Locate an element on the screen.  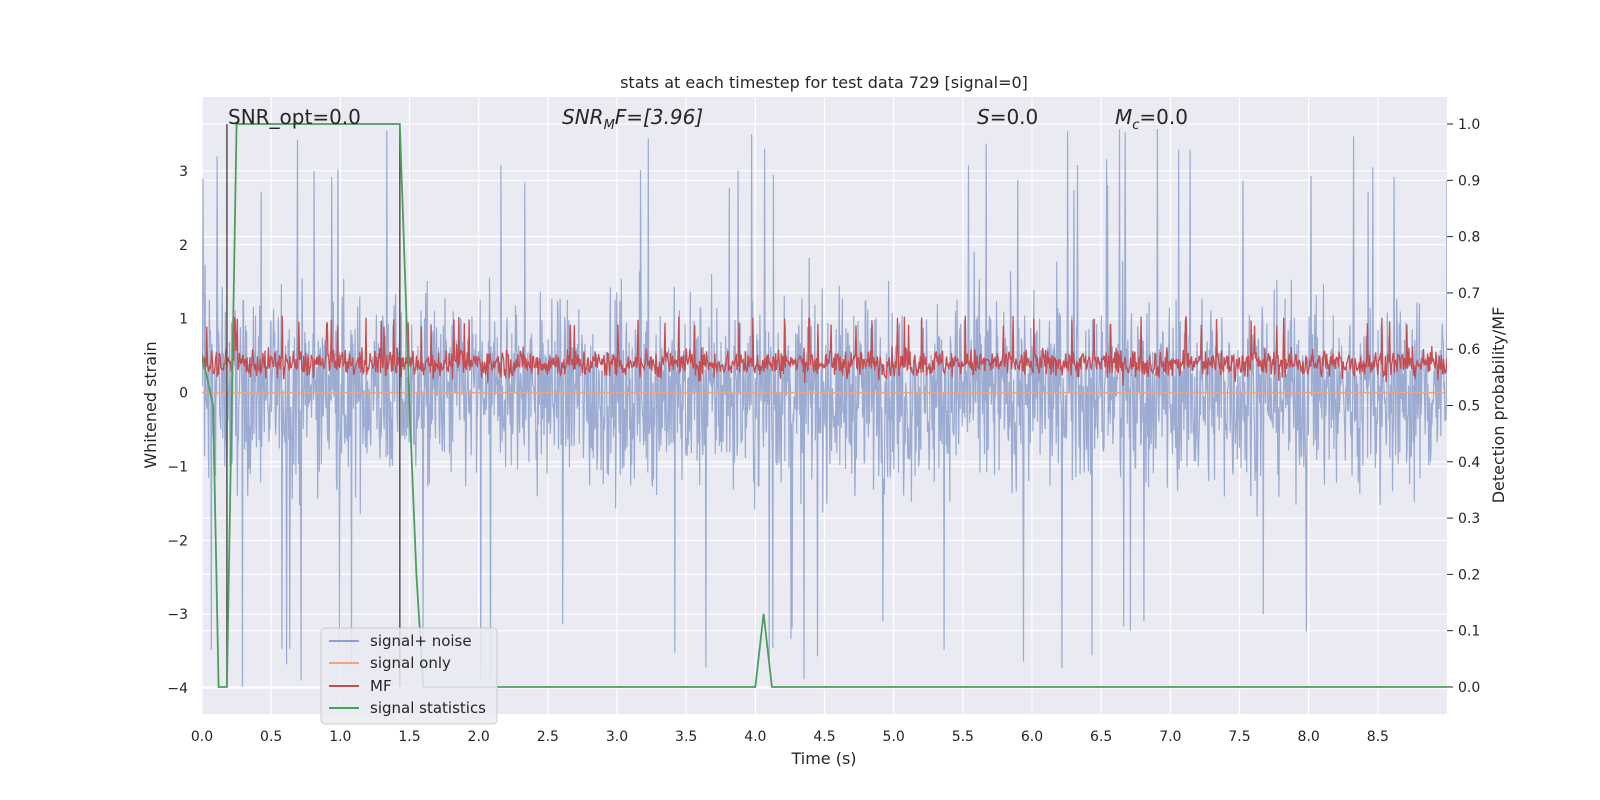
legend-item-signal-only: signal only is located at coordinates (390, 663).